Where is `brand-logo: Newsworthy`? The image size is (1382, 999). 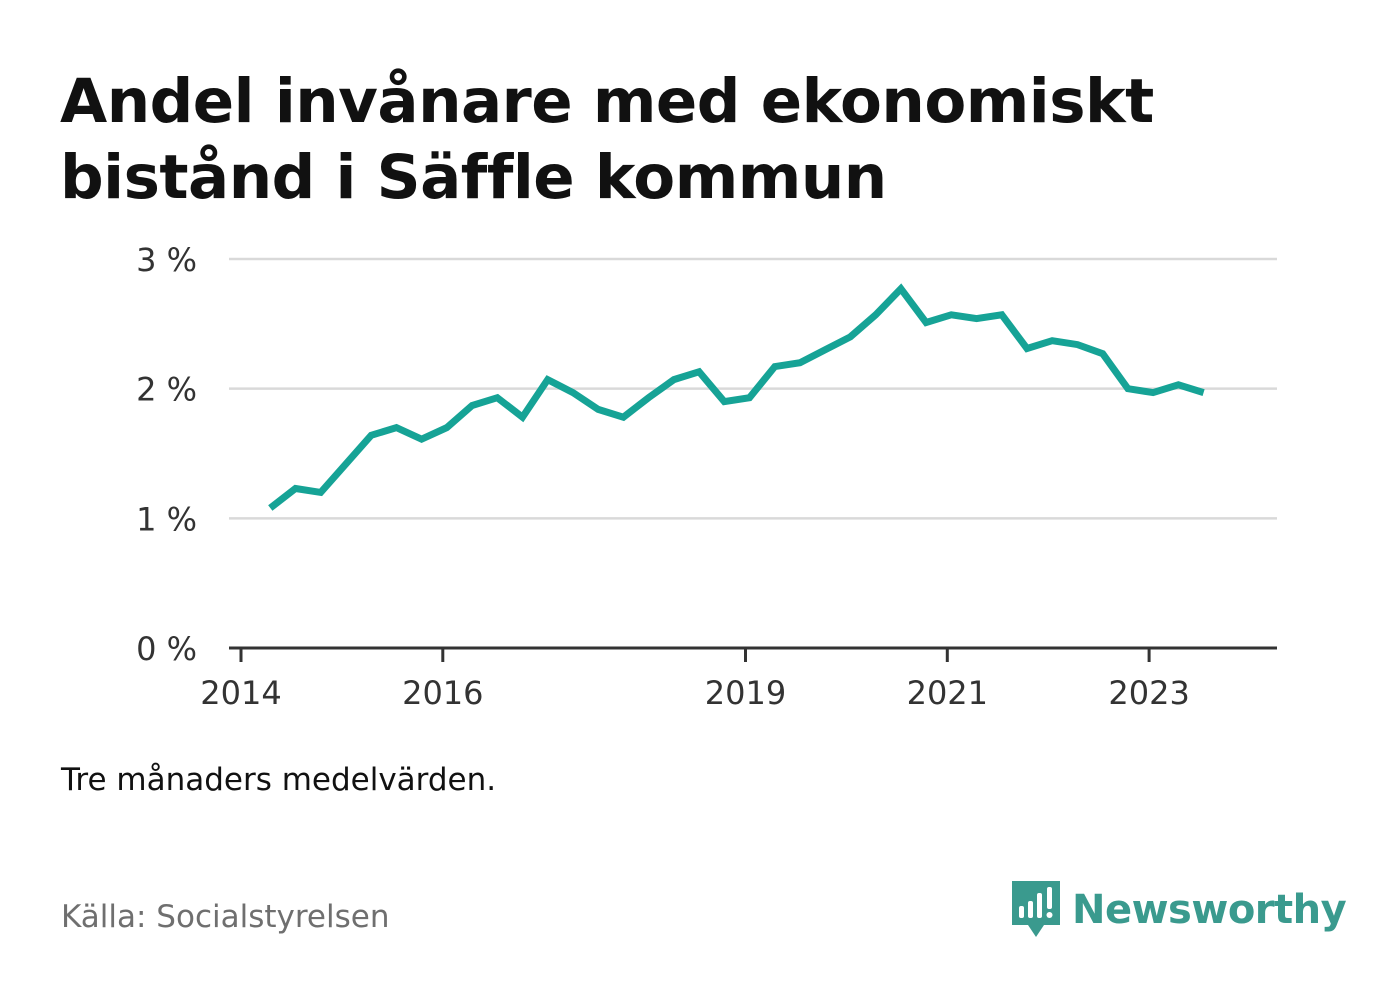 brand-logo: Newsworthy is located at coordinates (1178, 910).